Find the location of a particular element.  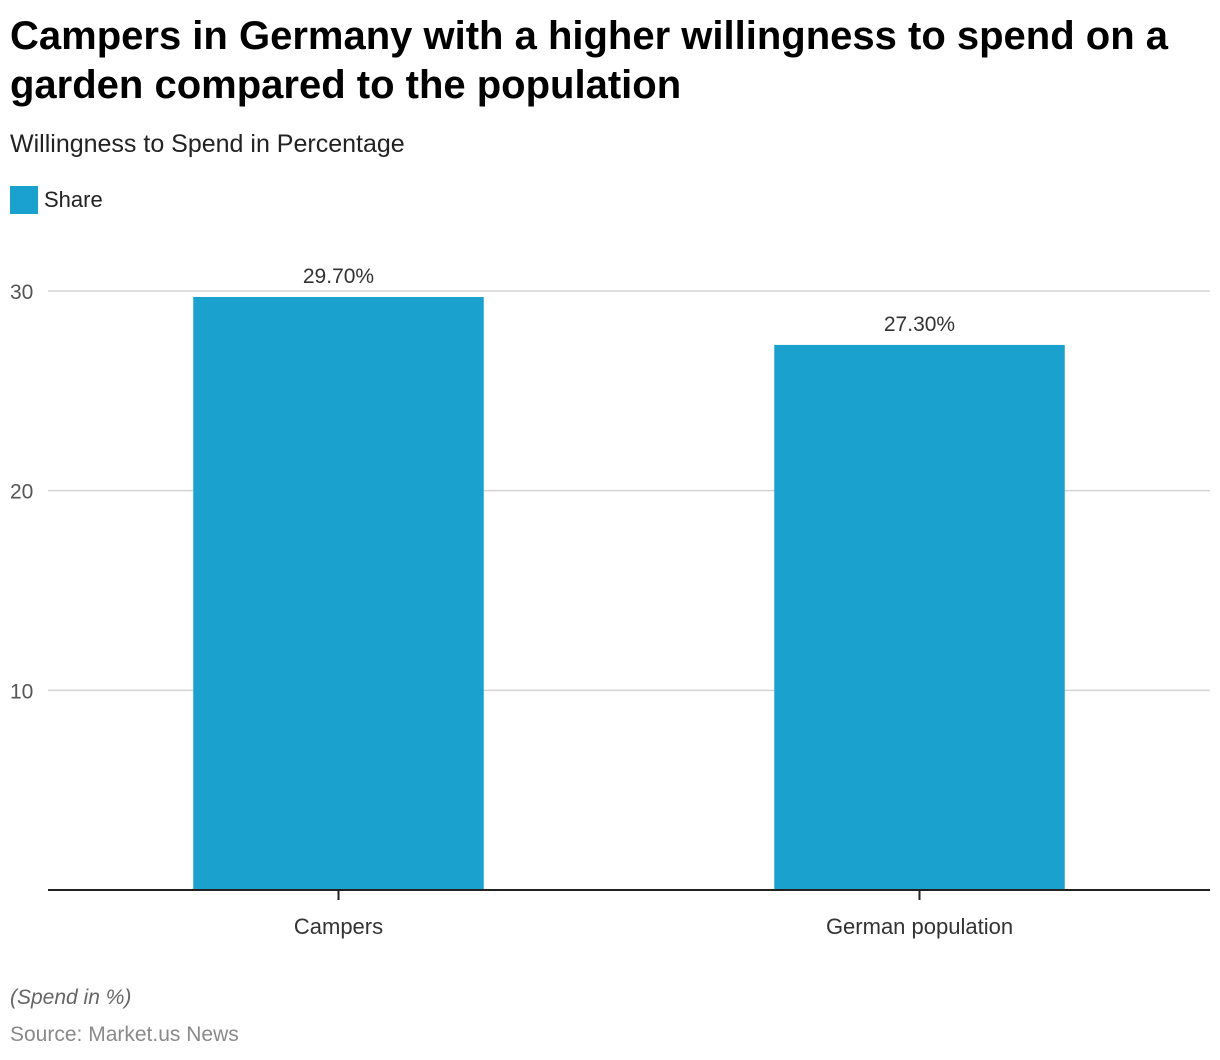

chart-note: (Spend in %) is located at coordinates (71, 997).